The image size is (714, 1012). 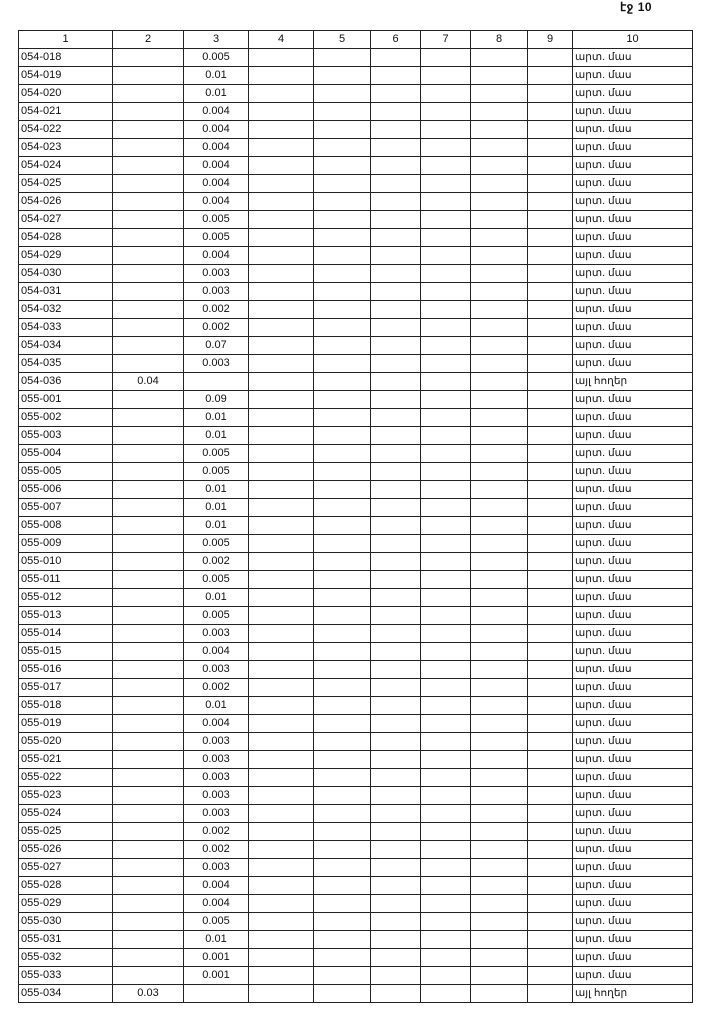 I want to click on parcel-id-cell: 055-033, so click(x=65, y=975).